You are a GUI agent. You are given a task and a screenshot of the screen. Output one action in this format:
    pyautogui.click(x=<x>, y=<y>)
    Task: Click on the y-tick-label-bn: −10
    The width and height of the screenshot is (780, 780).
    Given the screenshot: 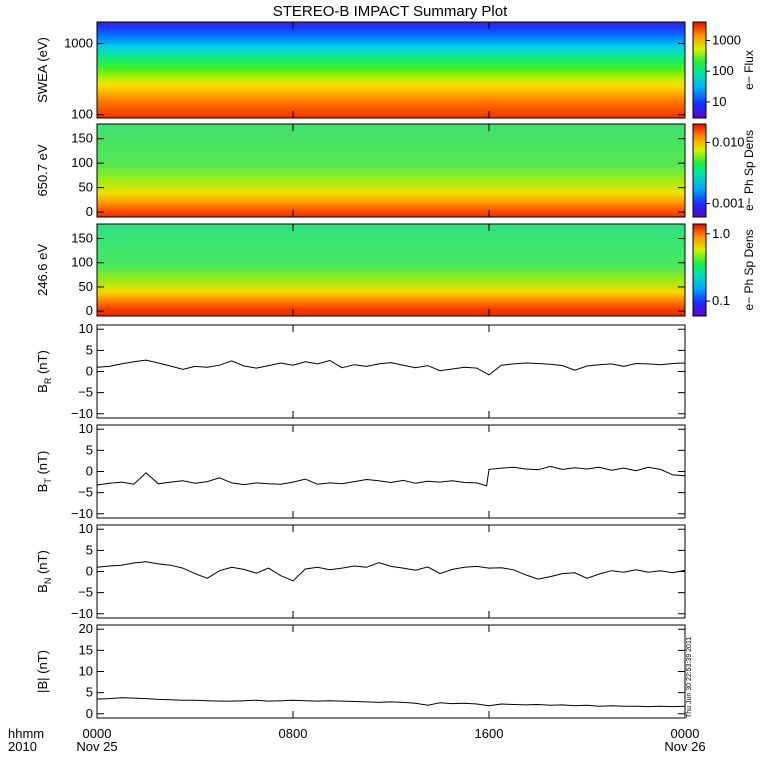 What is the action you would take?
    pyautogui.click(x=82, y=613)
    